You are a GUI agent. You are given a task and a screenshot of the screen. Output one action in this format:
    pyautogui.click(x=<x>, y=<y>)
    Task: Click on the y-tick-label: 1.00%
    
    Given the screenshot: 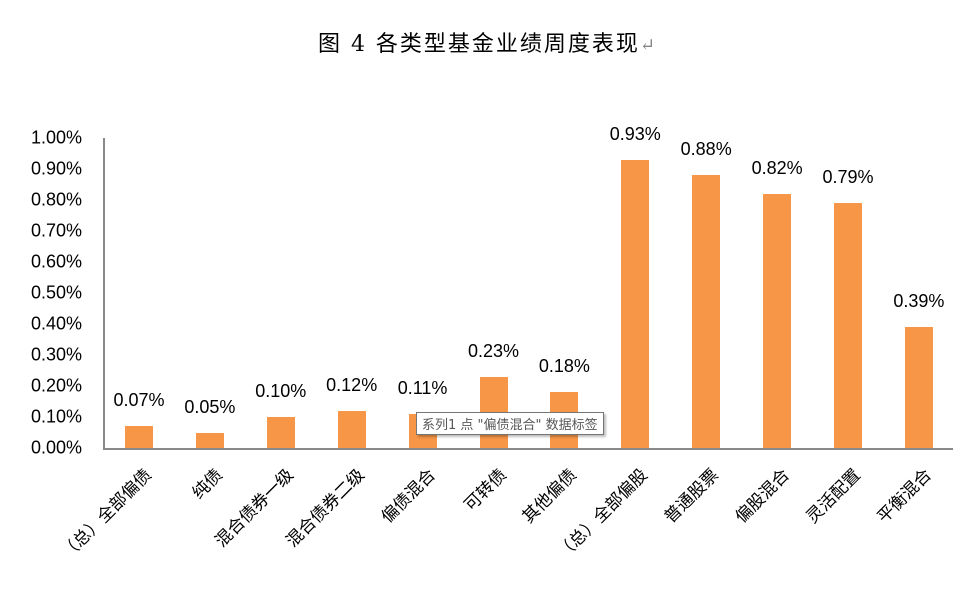 What is the action you would take?
    pyautogui.click(x=56, y=137)
    